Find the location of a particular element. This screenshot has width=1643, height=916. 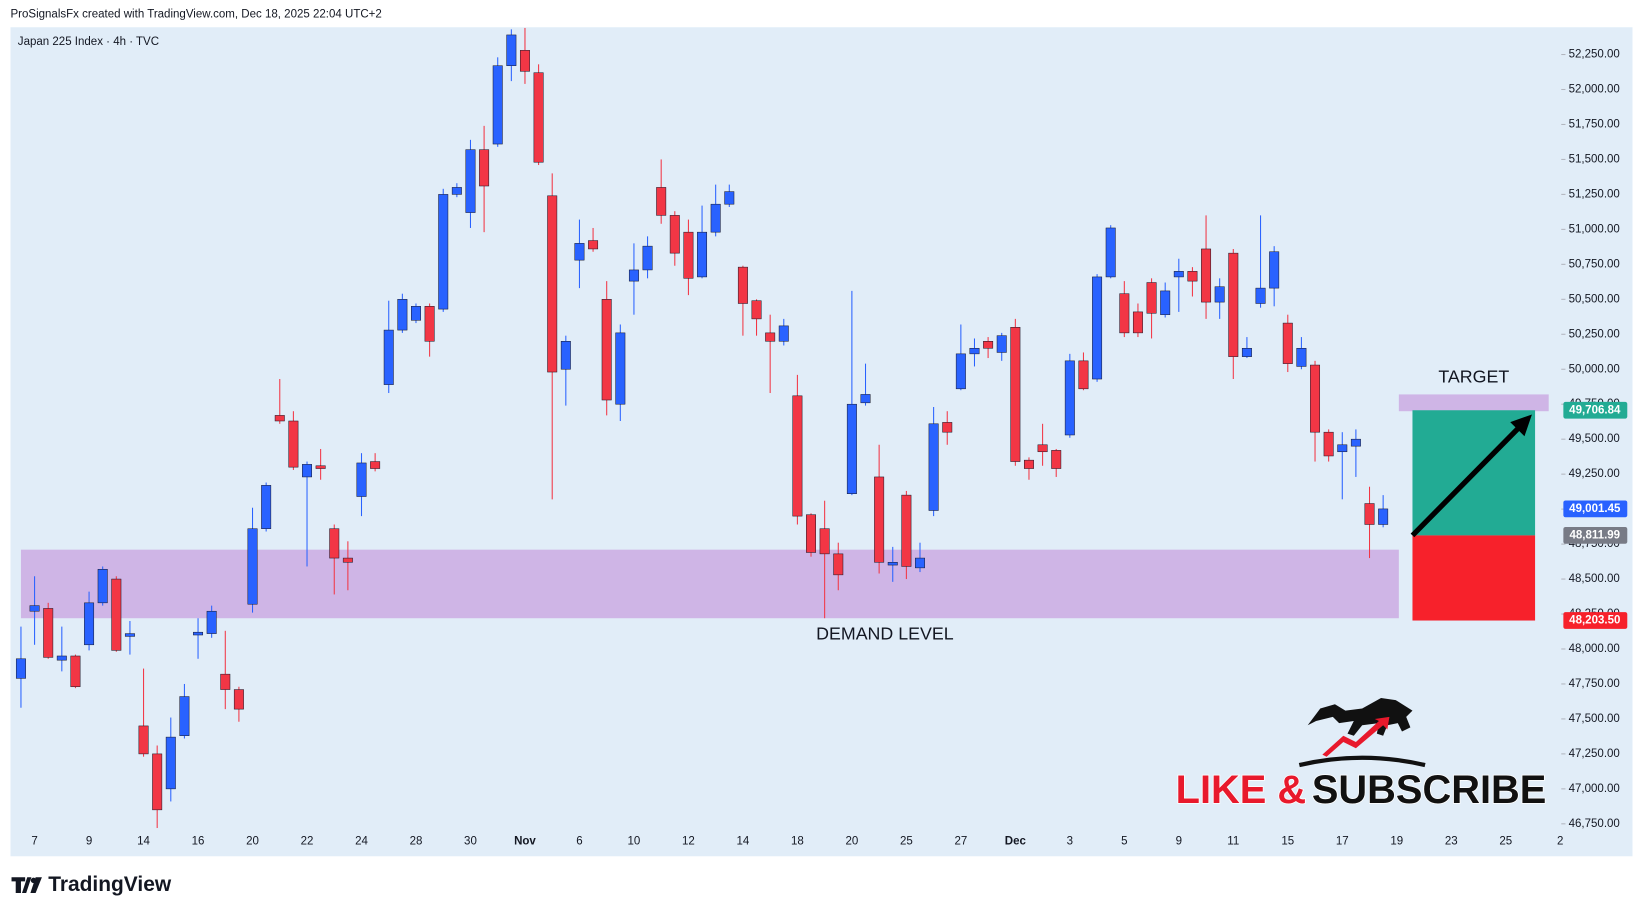

y-tick-label: 51,000.00 is located at coordinates (1594, 229).